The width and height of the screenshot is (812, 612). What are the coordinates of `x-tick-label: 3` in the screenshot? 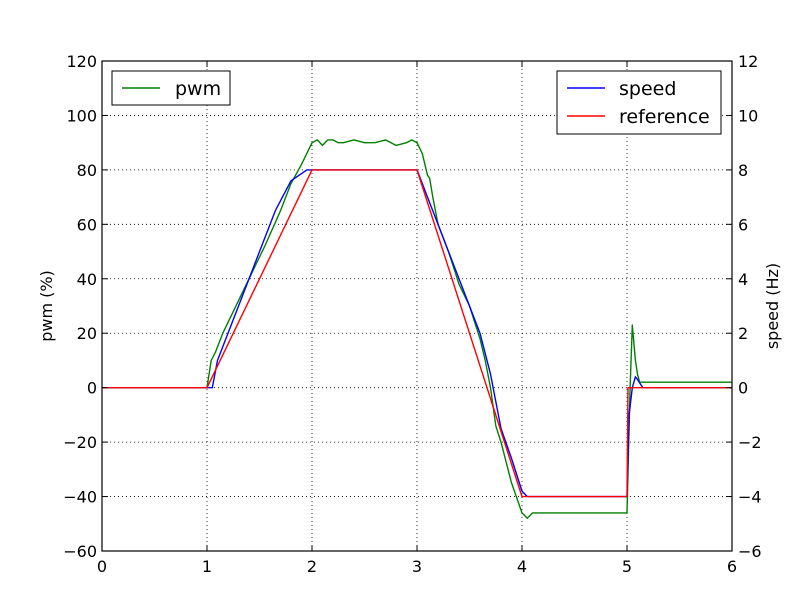 It's located at (417, 566).